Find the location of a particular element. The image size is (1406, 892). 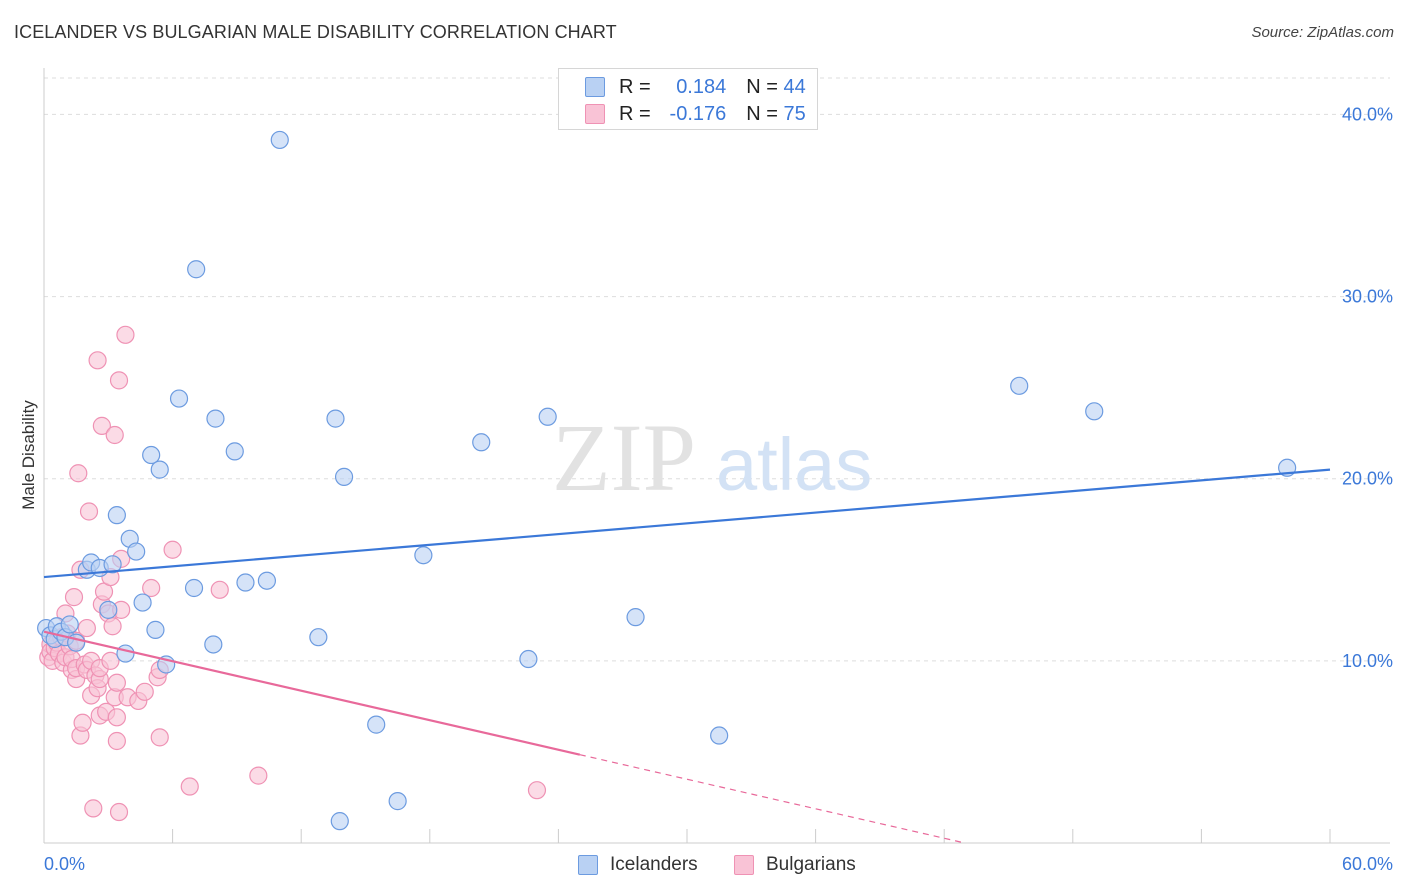

legend-row-icelanders: R = 0.184 N = 44 is located at coordinates (695, 87).